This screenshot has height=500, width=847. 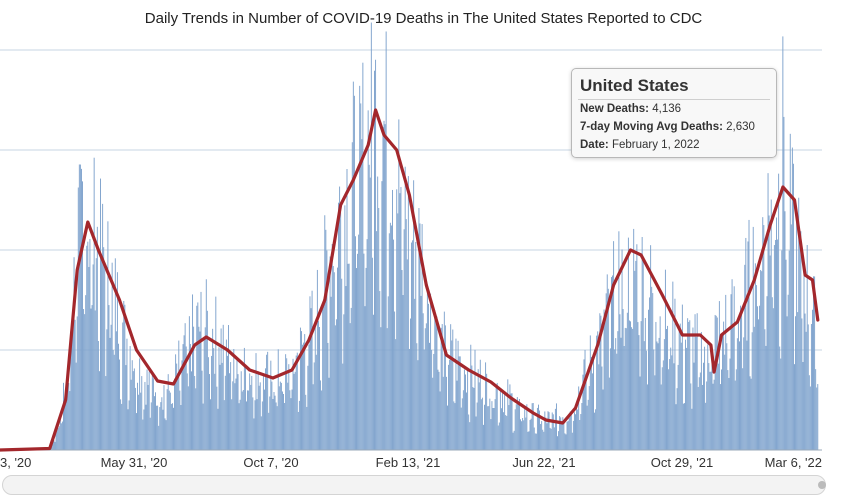 I want to click on tooltip-label: Date:, so click(x=594, y=145).